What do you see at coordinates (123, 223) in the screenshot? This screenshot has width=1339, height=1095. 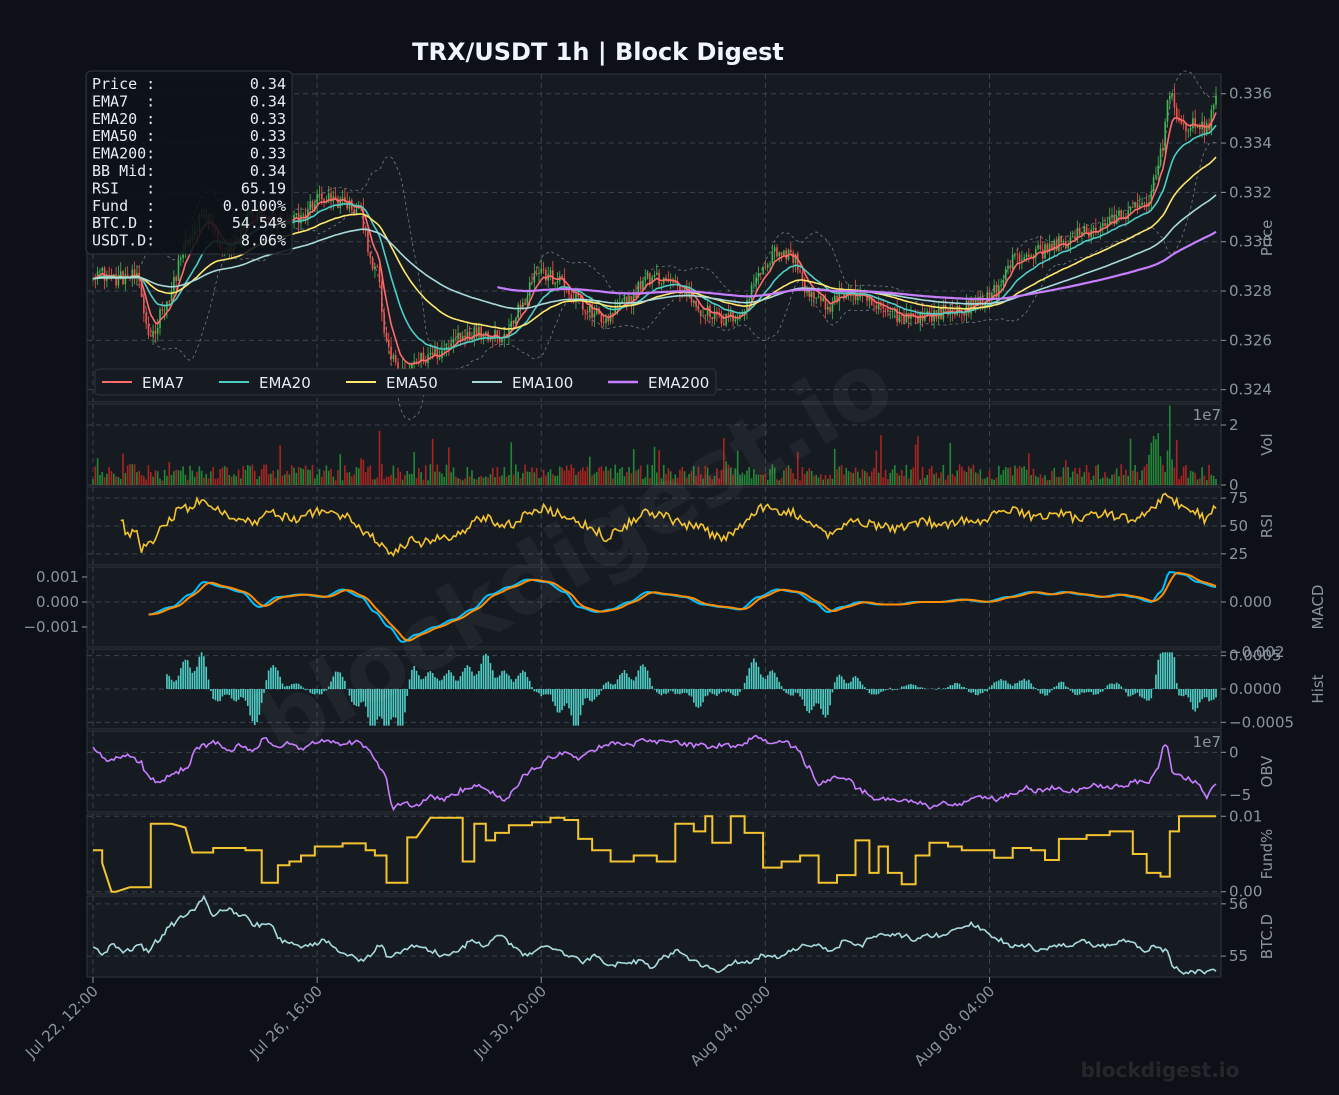 I see `info-label-8: BTC.D :` at bounding box center [123, 223].